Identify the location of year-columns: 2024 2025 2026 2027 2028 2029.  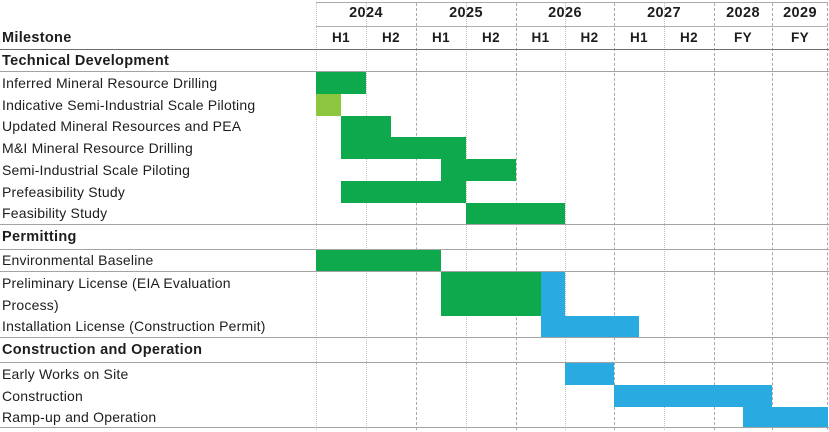
(572, 13).